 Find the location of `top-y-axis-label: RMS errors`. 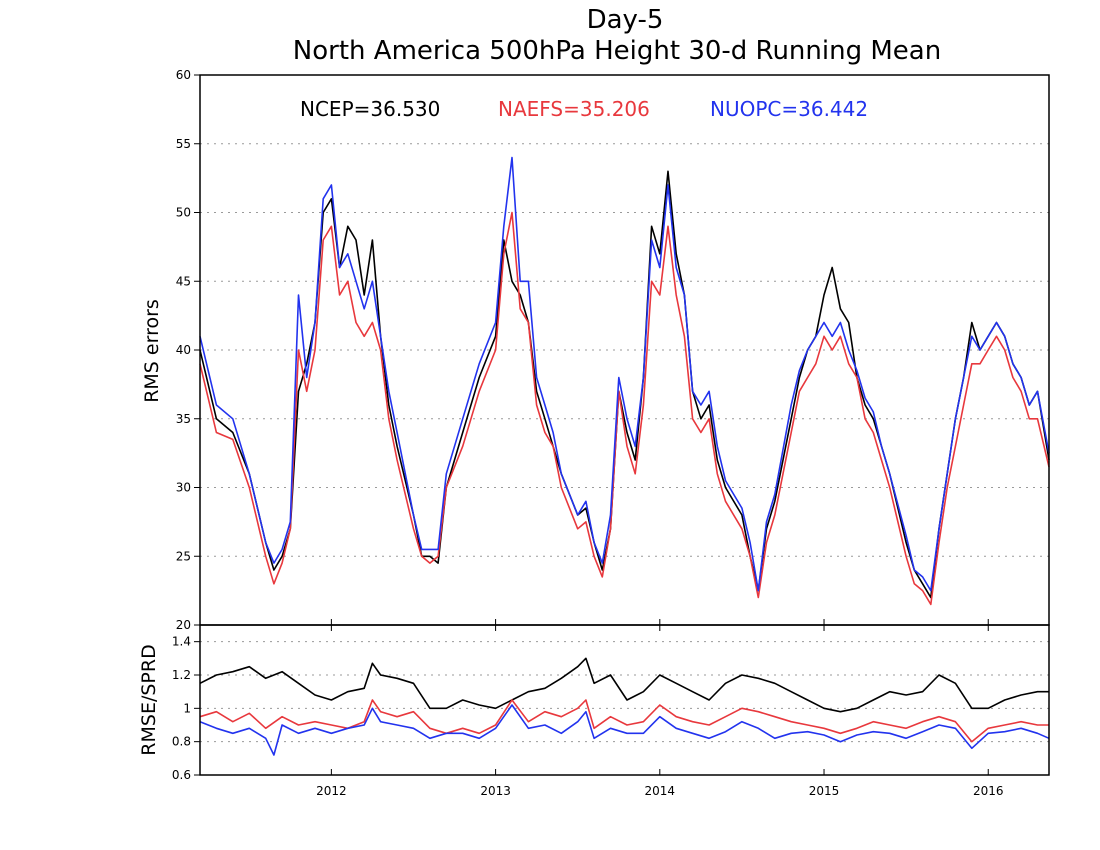

top-y-axis-label: RMS errors is located at coordinates (152, 351).